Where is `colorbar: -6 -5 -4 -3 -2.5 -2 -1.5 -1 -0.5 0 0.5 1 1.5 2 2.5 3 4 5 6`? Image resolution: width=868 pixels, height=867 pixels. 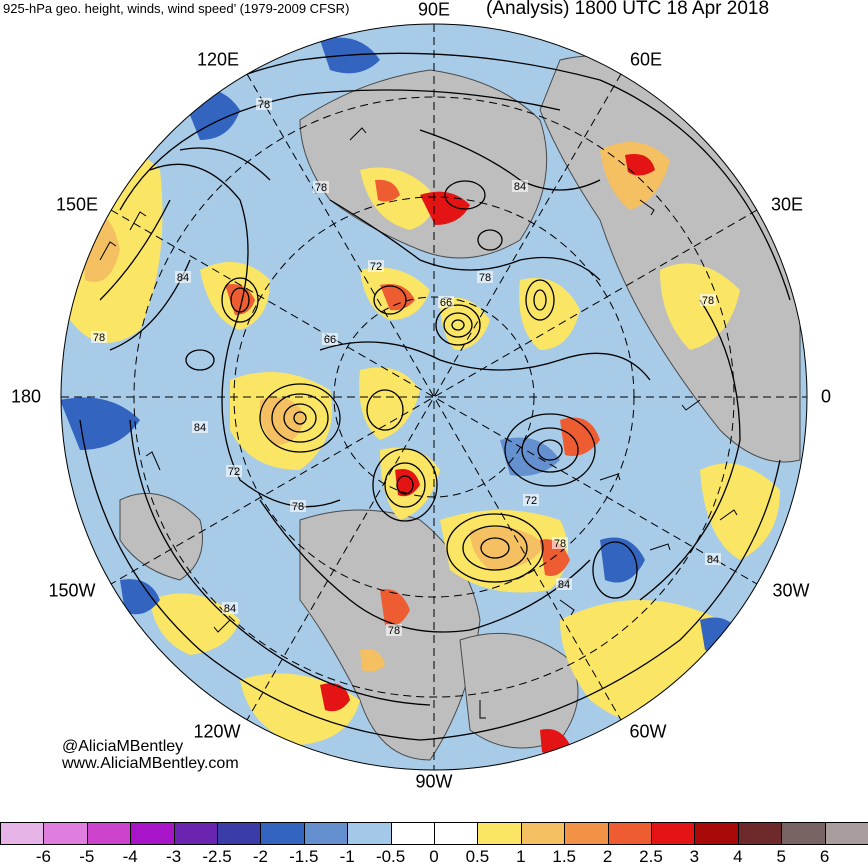
colorbar: -6 -5 -4 -3 -2.5 -2 -1.5 -1 -0.5 0 0.5 1 1.5 2 2.5 3 4 5 6 is located at coordinates (434, 844).